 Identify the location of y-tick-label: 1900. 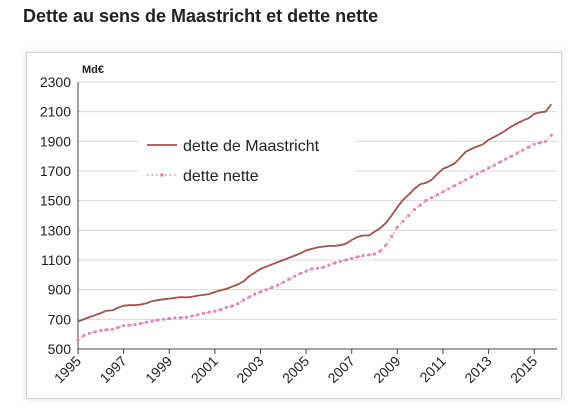
(55, 141).